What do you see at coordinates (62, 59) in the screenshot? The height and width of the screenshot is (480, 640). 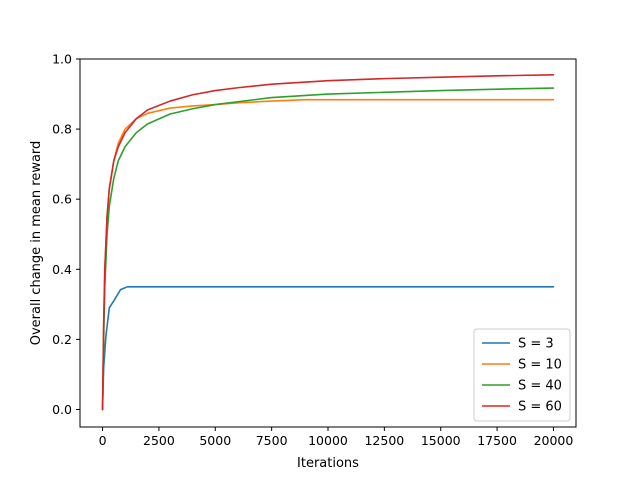 I see `y-tick-label: 1.0` at bounding box center [62, 59].